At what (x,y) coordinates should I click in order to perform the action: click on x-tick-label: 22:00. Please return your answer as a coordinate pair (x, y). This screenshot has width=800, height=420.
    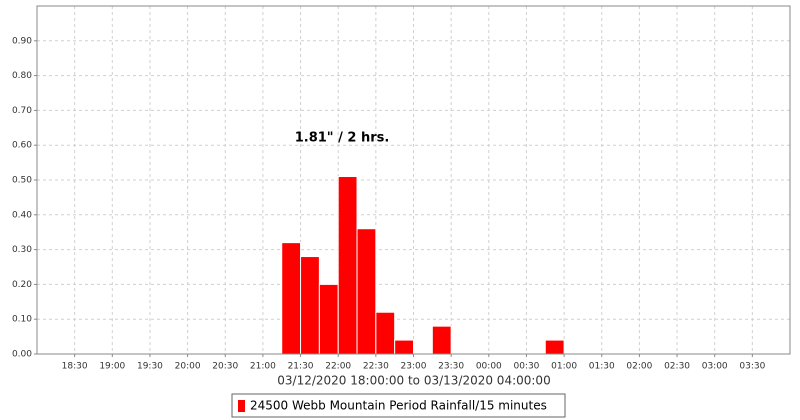
    Looking at the image, I should click on (338, 367).